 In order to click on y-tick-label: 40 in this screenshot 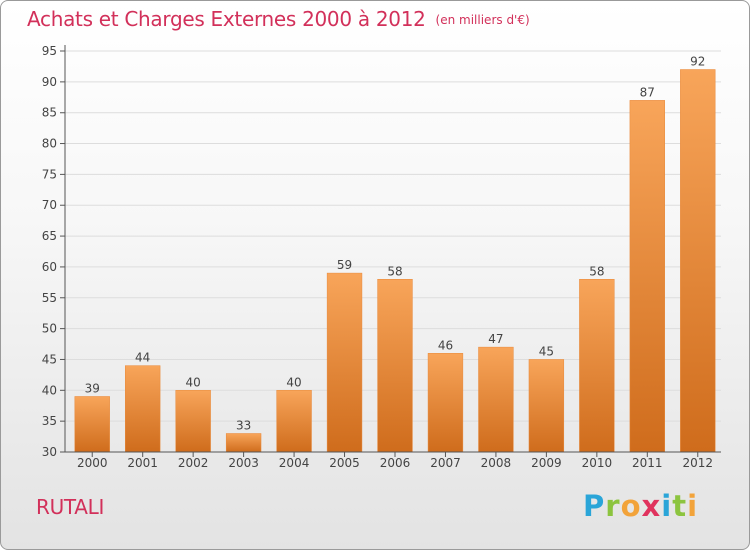, I will do `click(49, 390)`.